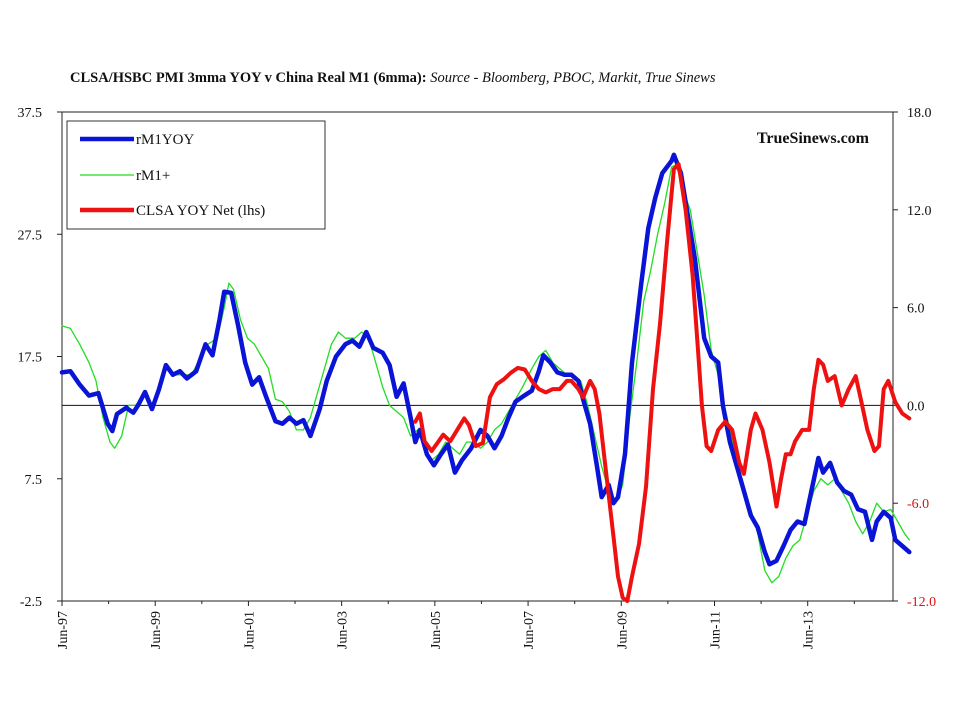 This screenshot has height=720, width=960. Describe the element at coordinates (809, 630) in the screenshot. I see `x-tick-label: Jun-13` at that location.